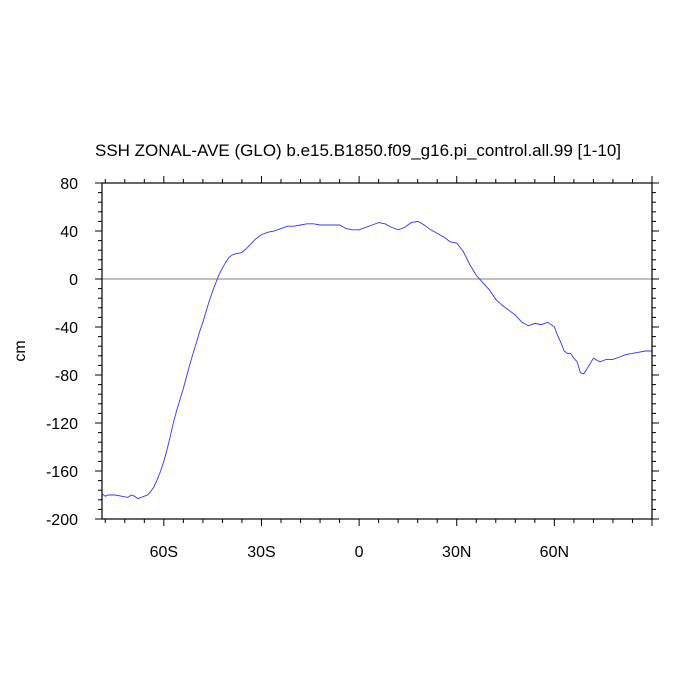 The image size is (700, 700). Describe the element at coordinates (164, 552) in the screenshot. I see `x-tick-label: 60S` at that location.